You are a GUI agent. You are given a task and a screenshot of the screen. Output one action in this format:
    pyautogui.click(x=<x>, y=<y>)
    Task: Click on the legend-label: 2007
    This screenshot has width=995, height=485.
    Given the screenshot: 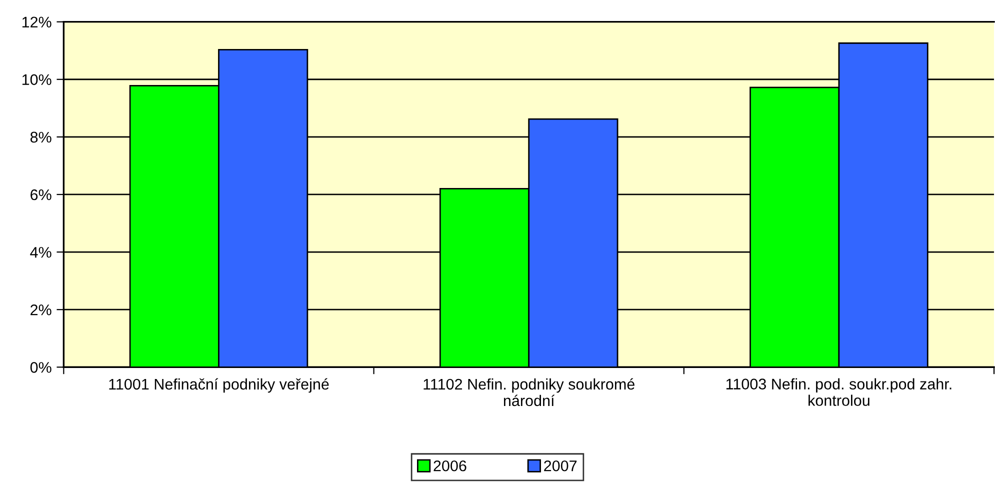 What is the action you would take?
    pyautogui.click(x=560, y=466)
    